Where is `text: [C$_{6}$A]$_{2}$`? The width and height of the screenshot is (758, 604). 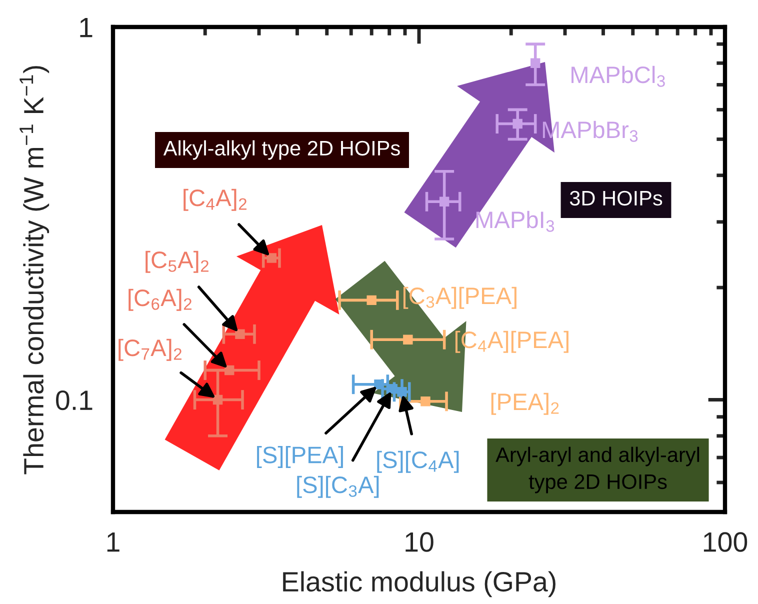
text: [C$_{6}$A]$_{2}$ is located at coordinates (160, 299).